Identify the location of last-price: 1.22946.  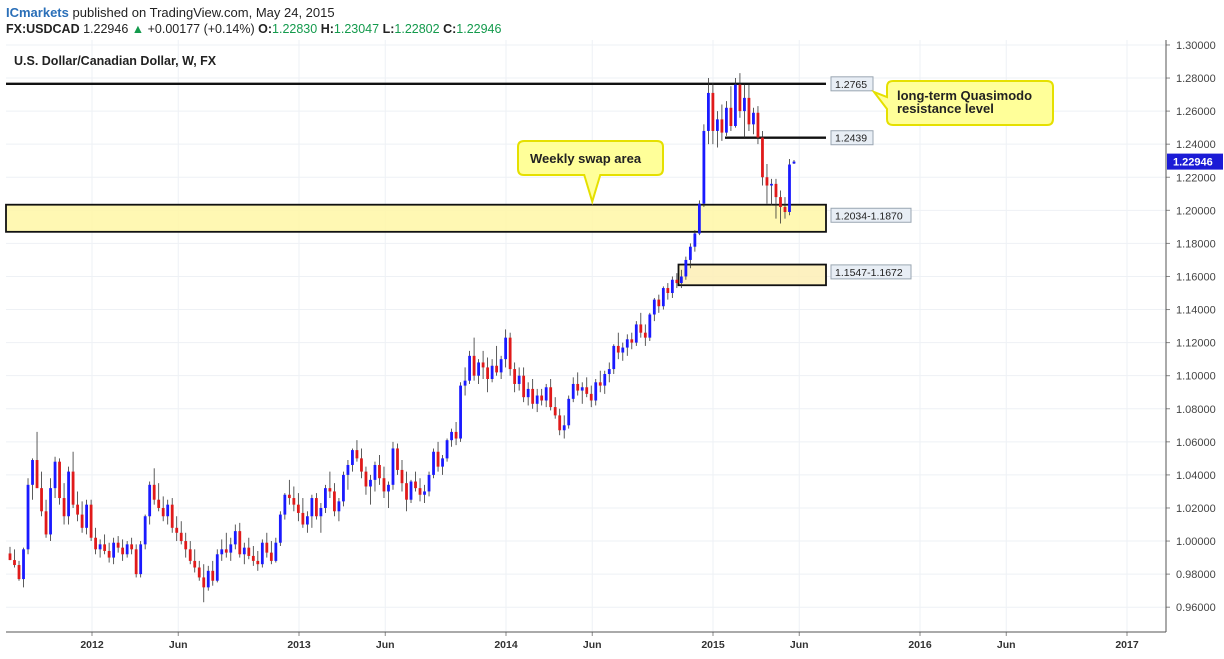
(106, 29).